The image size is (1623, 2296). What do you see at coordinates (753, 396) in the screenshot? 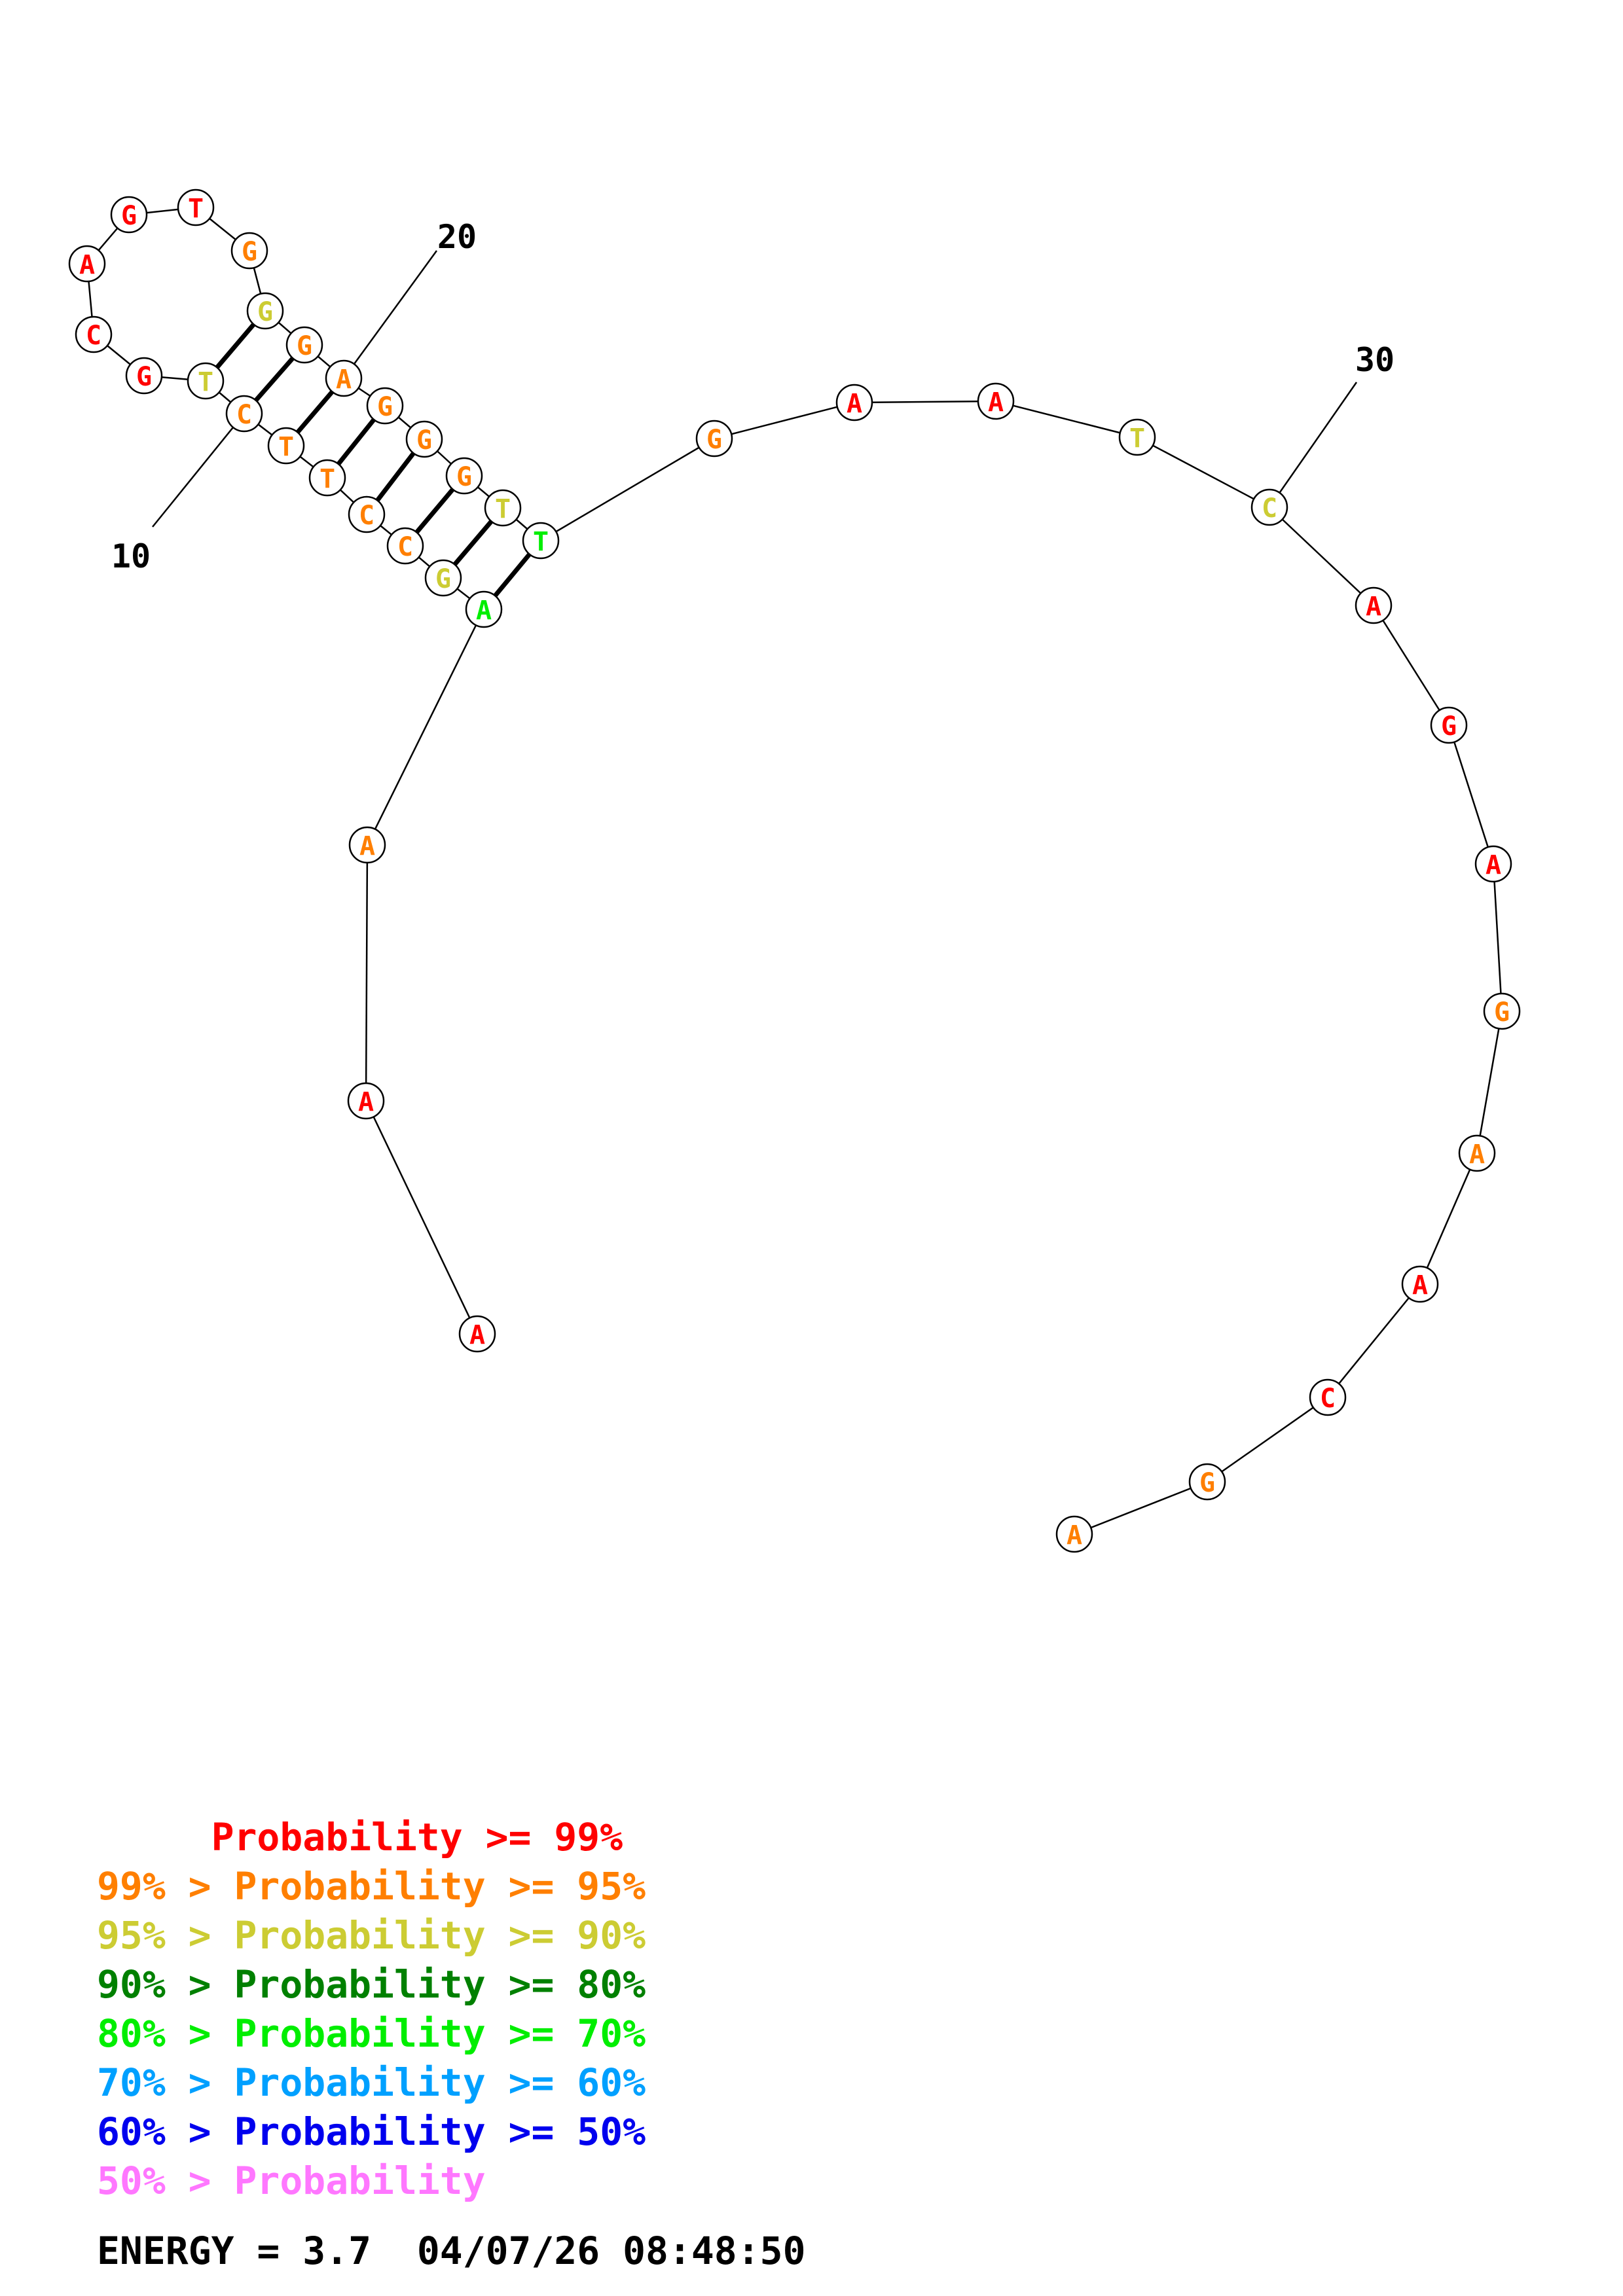
I see `position-ticks: 10 20 30` at bounding box center [753, 396].